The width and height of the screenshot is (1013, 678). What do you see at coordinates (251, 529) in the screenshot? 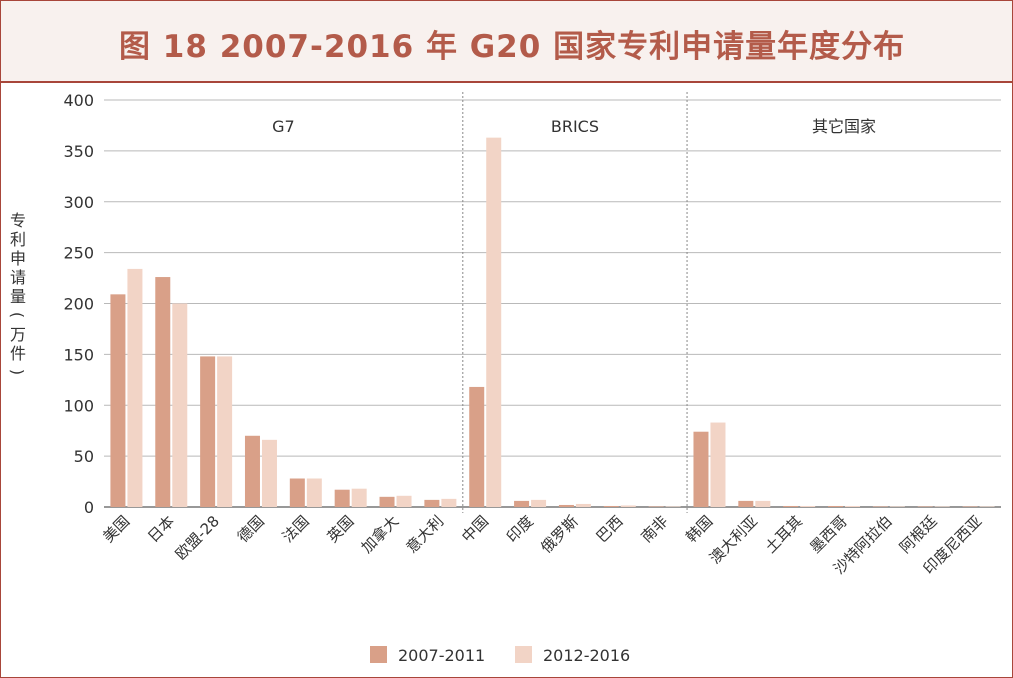
I see `category-label: 德国` at bounding box center [251, 529].